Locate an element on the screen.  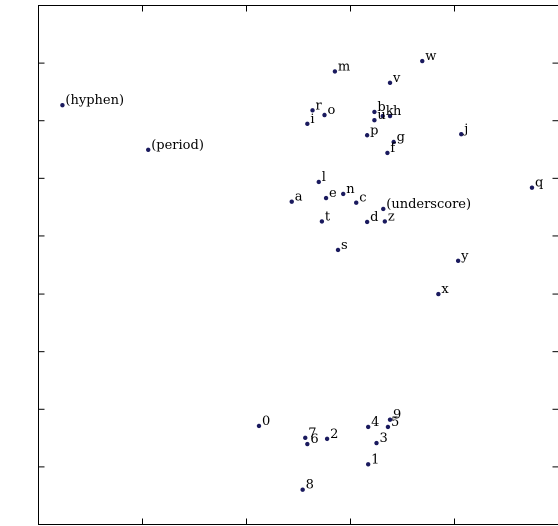
point-label: k is located at coordinates (390, 111).